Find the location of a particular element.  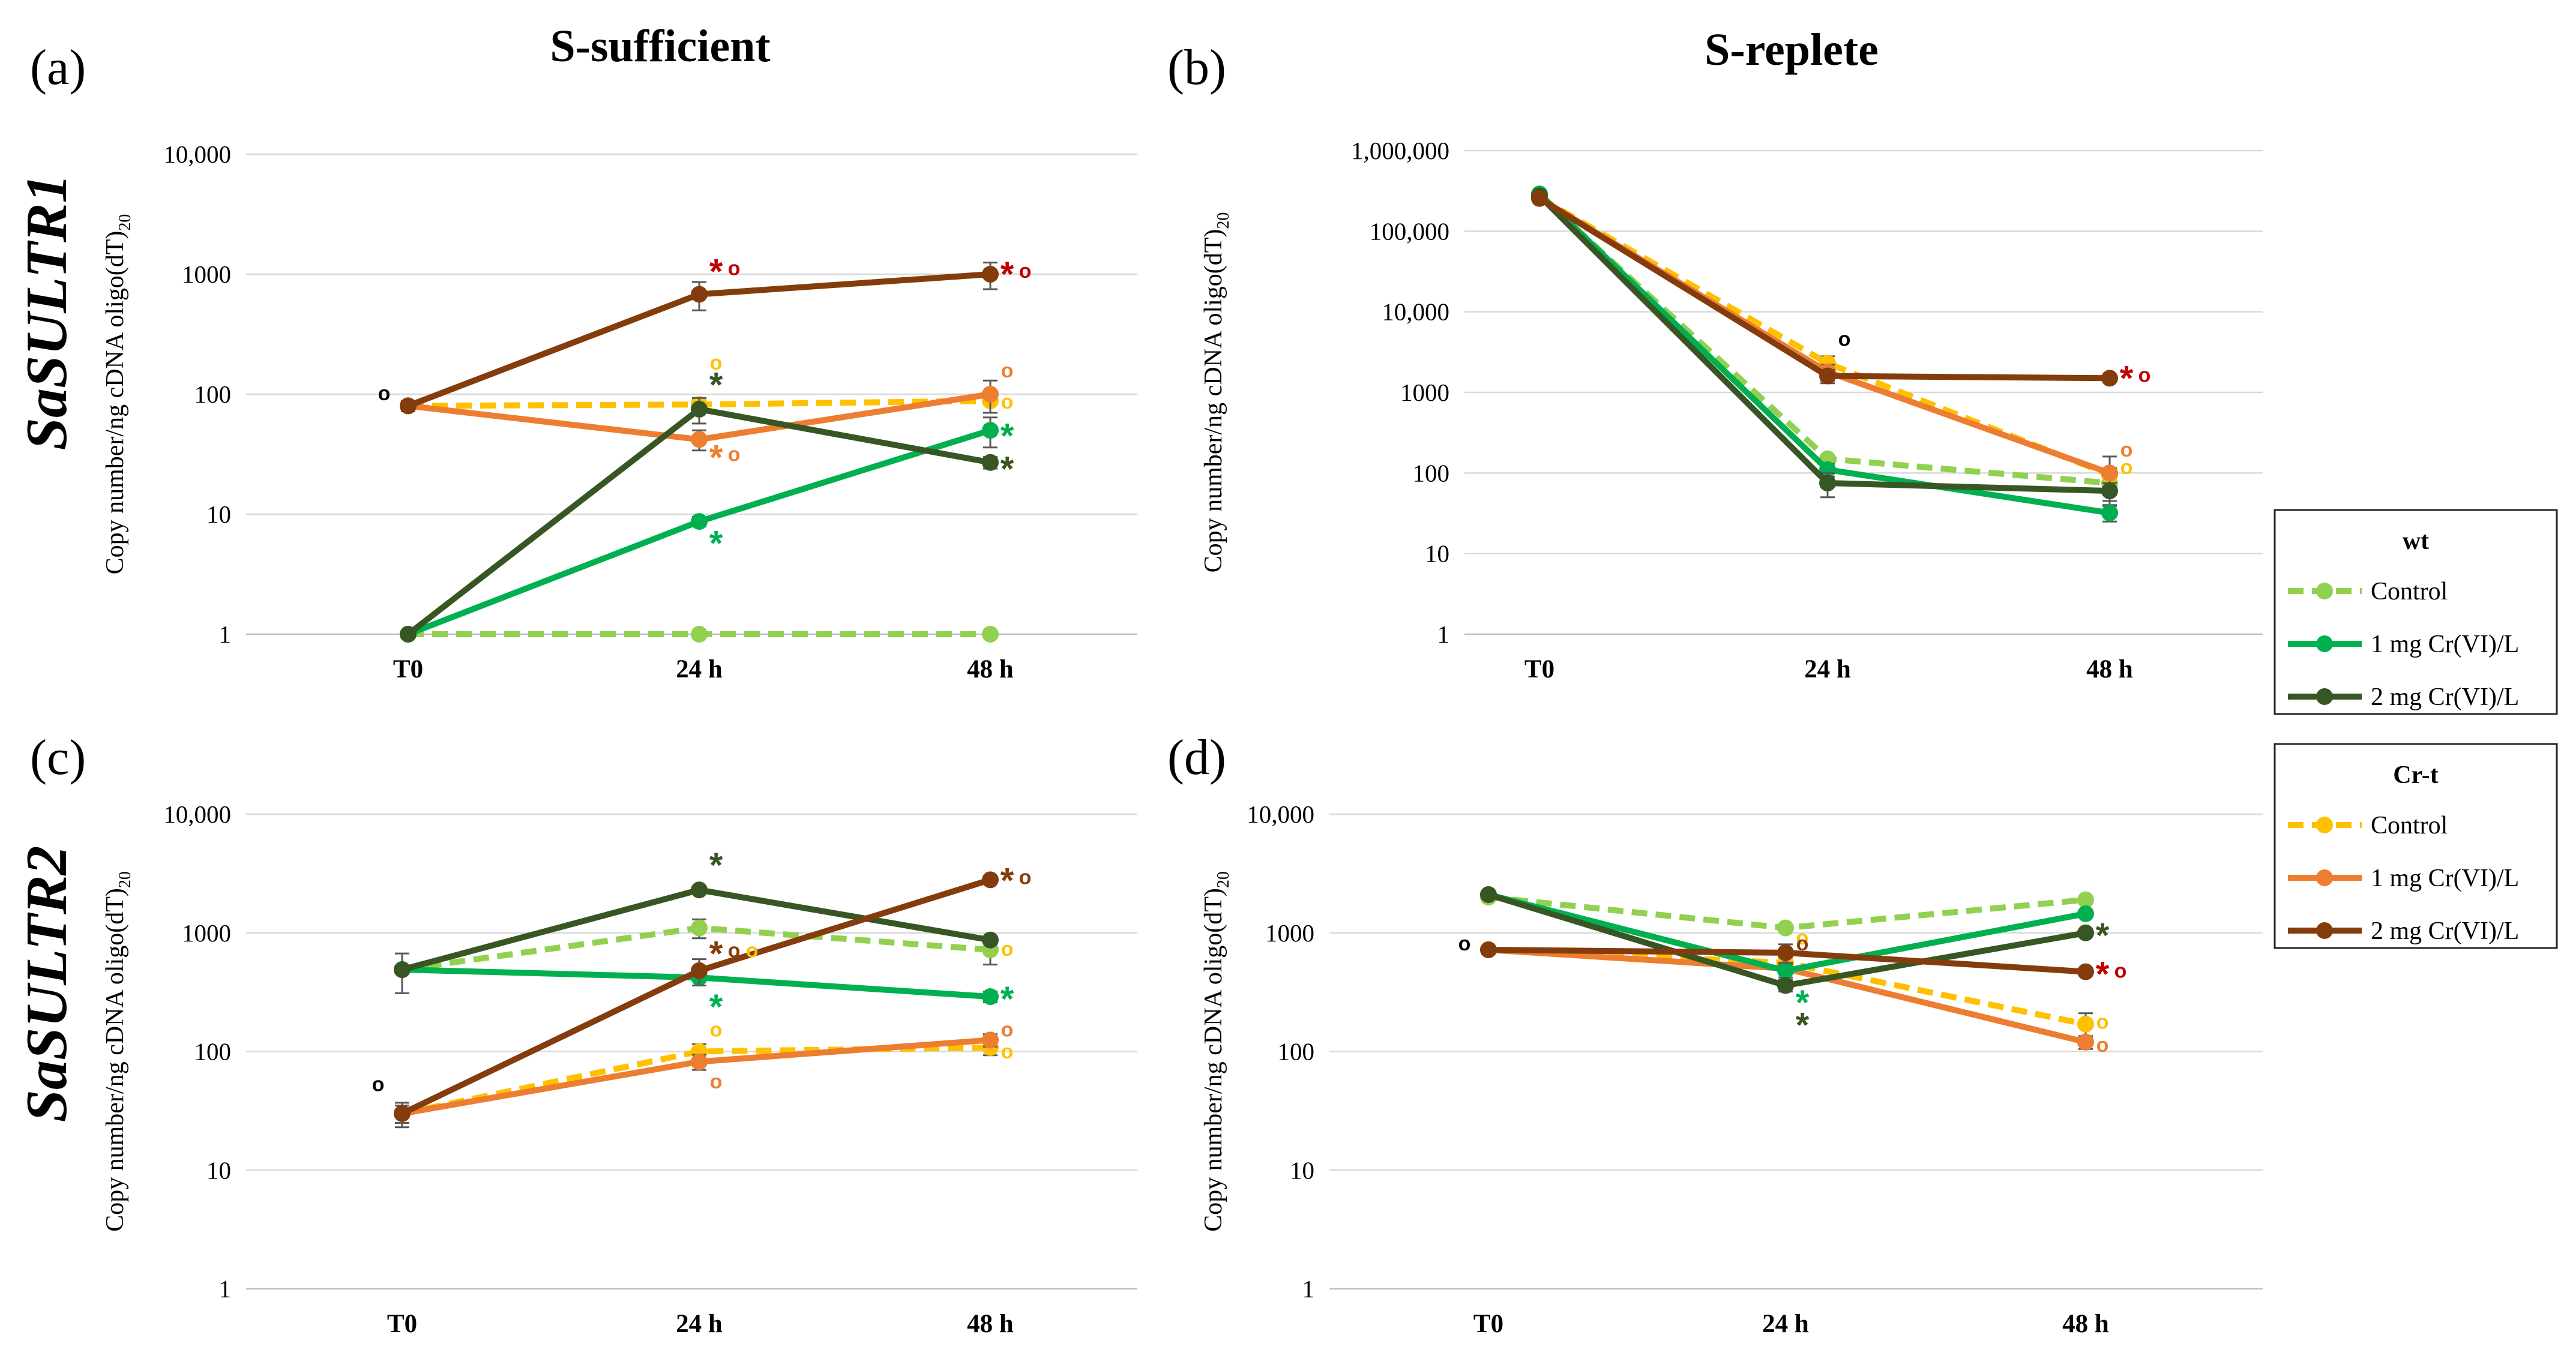

y-tick-label: 100 is located at coordinates (213, 394).